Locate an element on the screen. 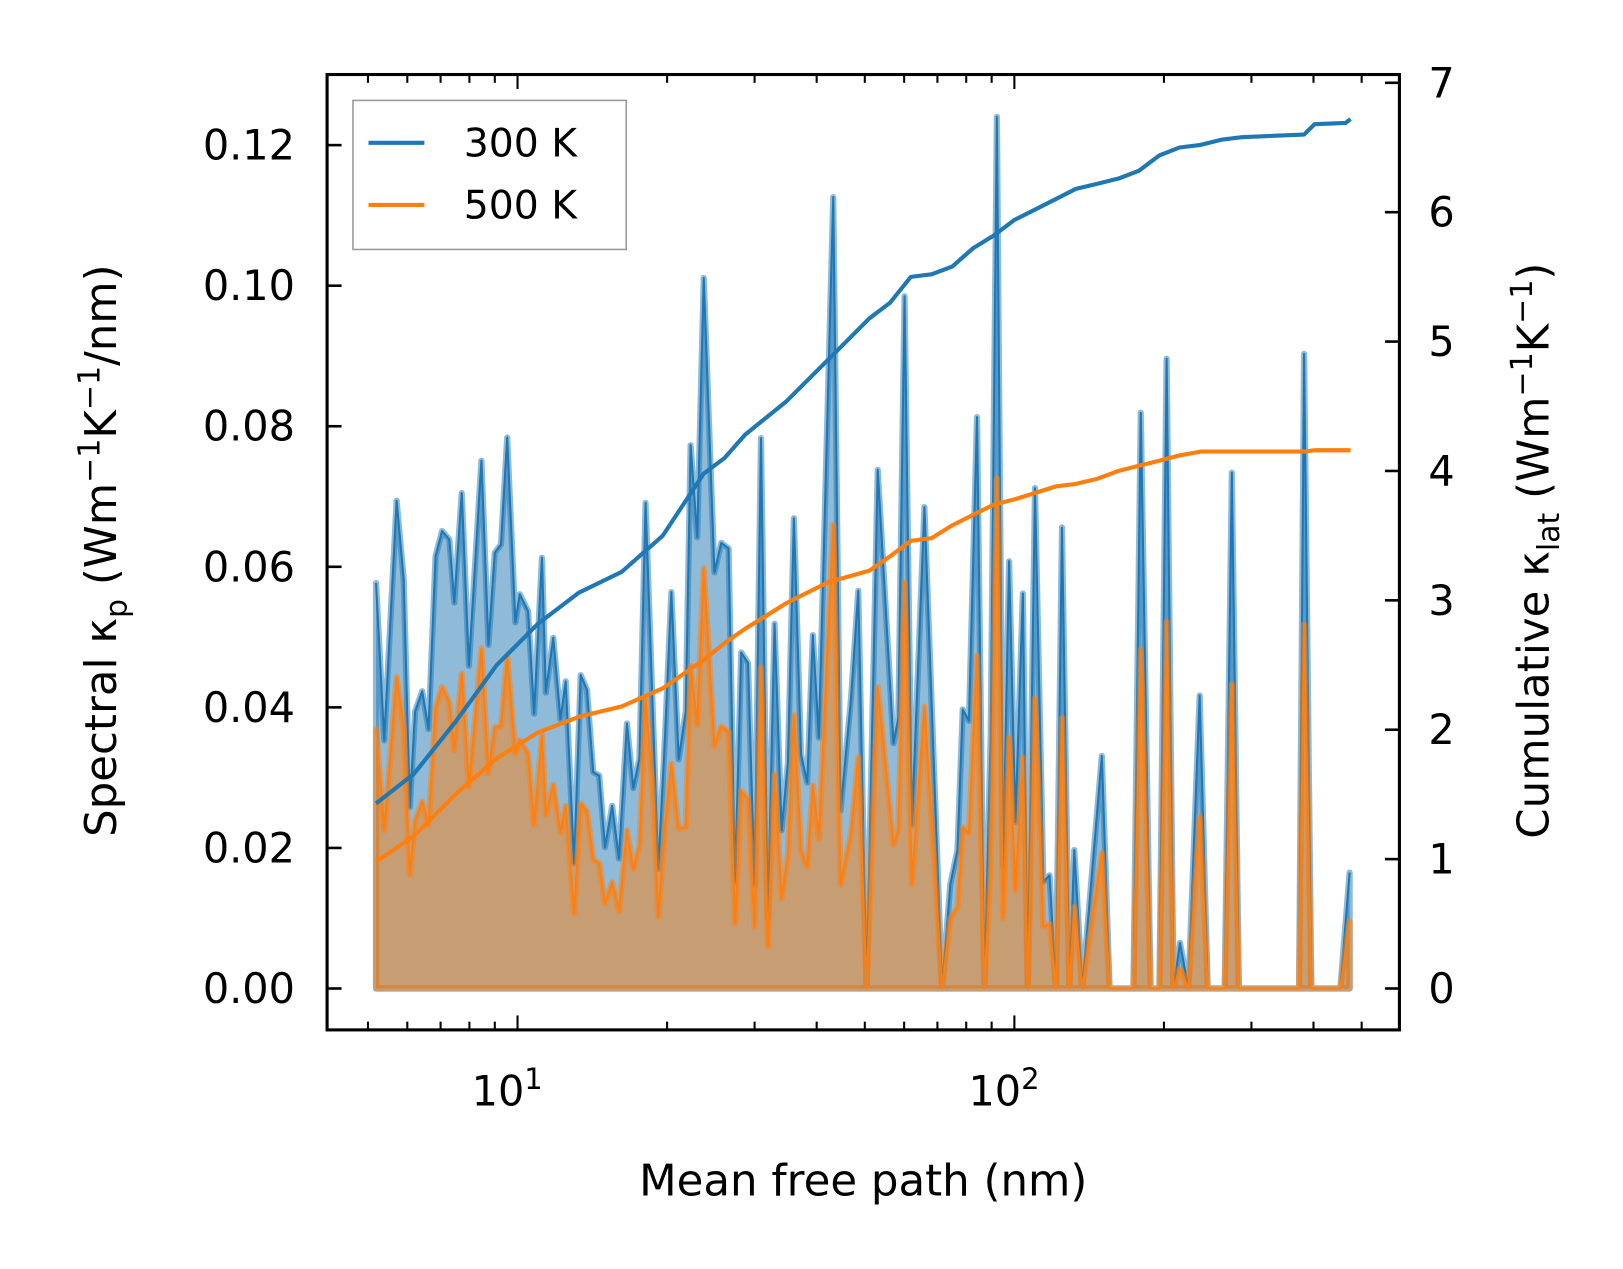  right-y-axis-label: Cumulative κlat (Wm−1K−1) is located at coordinates (1536, 551).